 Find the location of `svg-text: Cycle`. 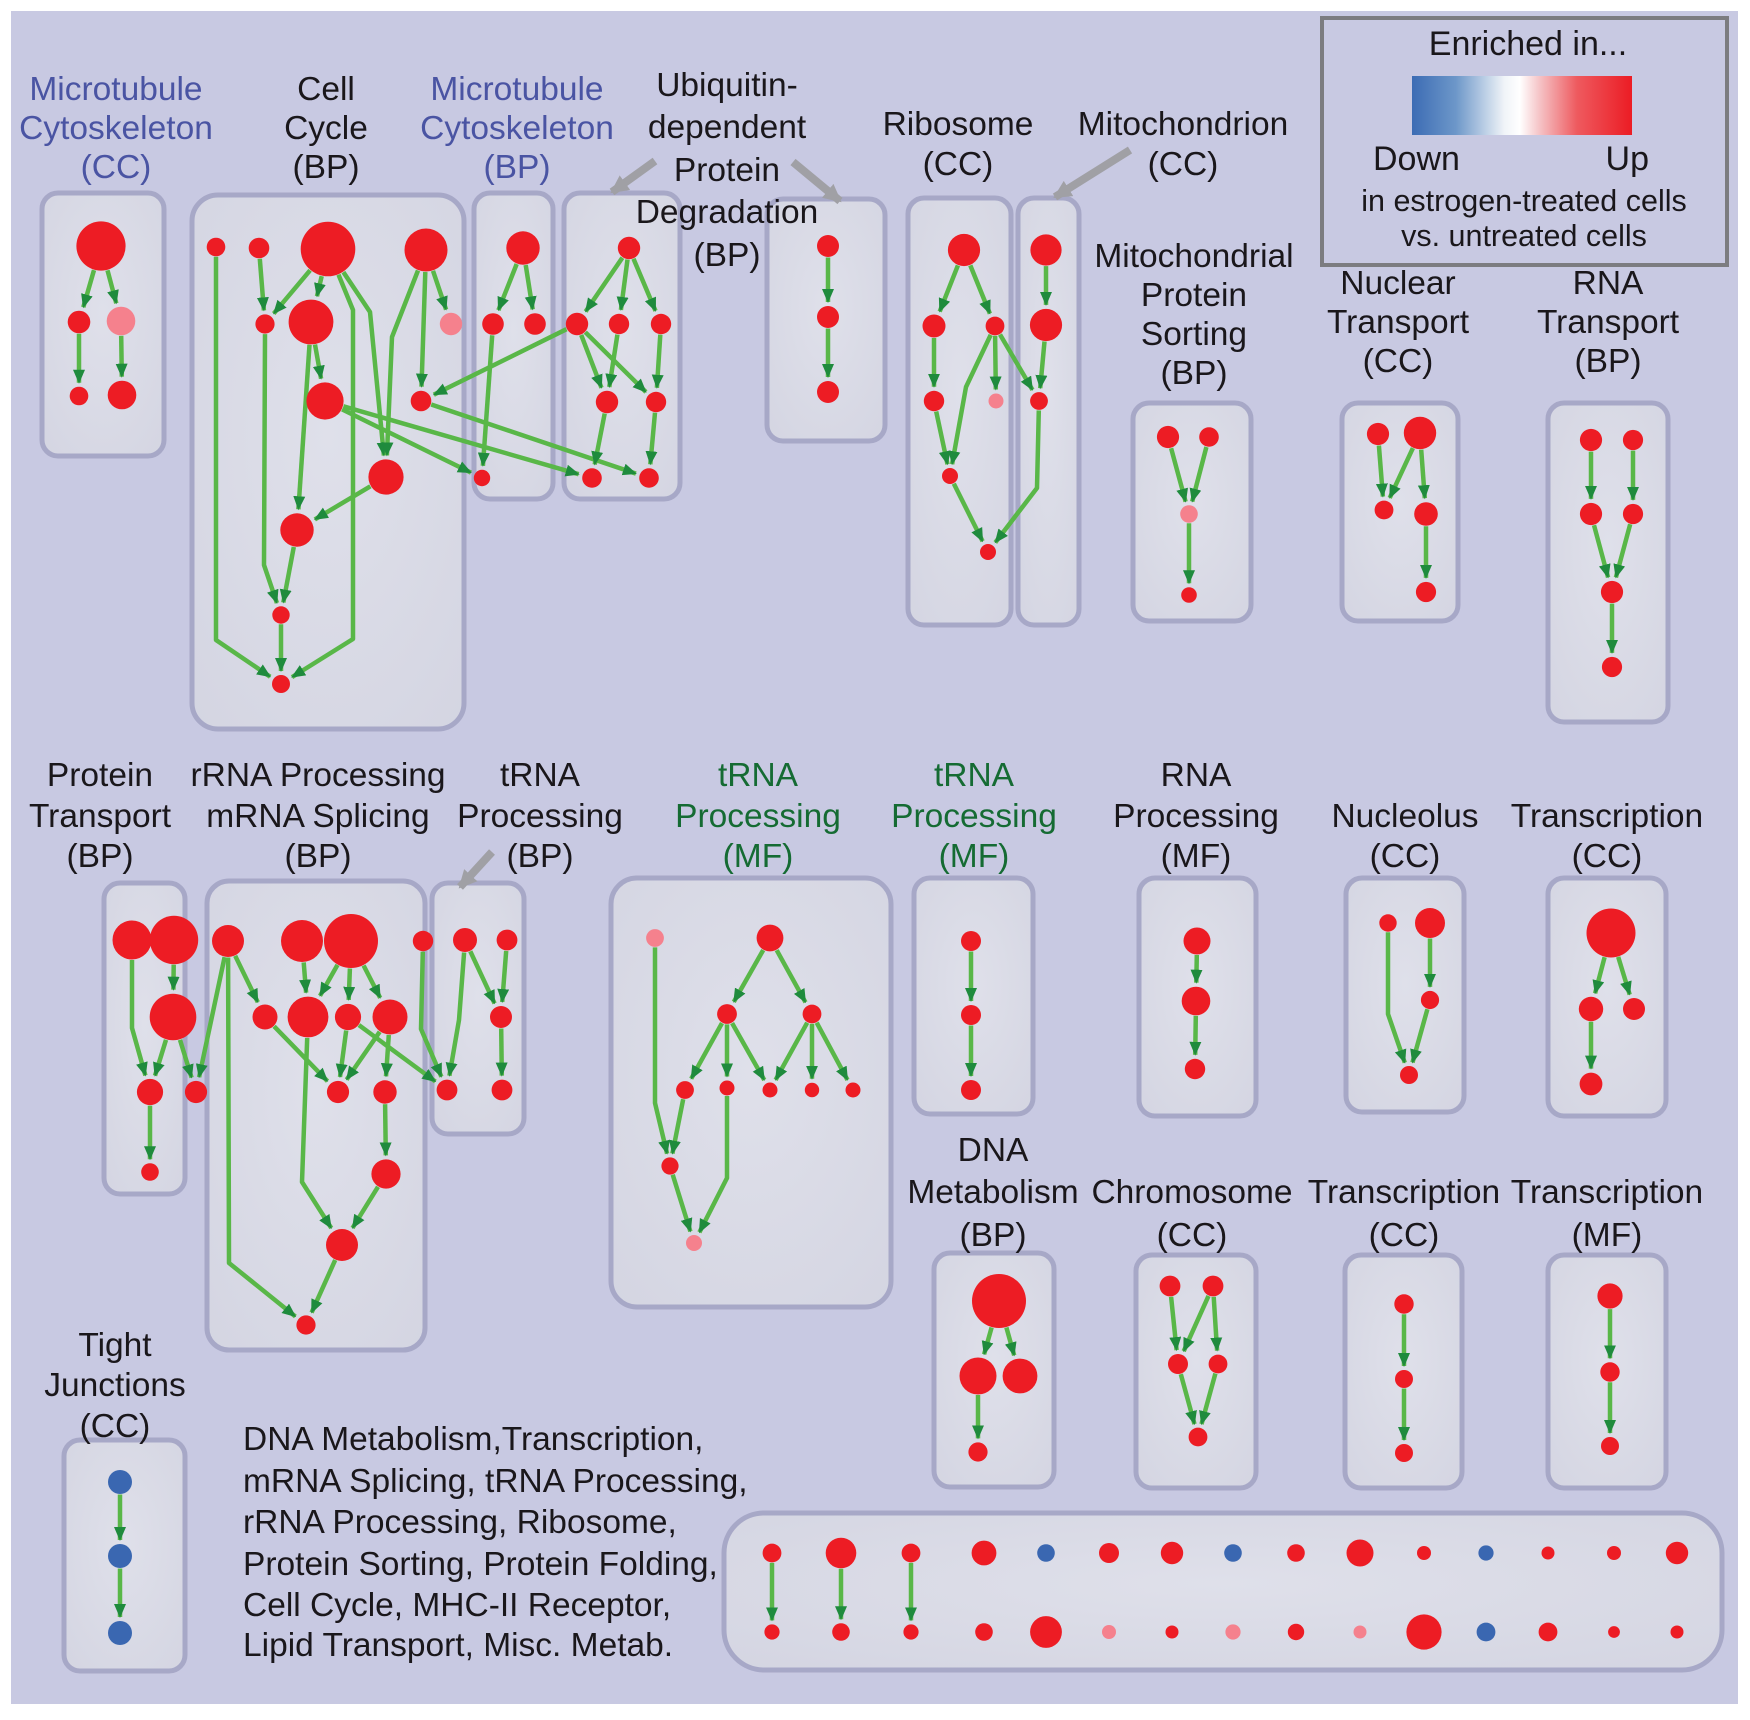

svg-text: Cycle is located at coordinates (326, 128).